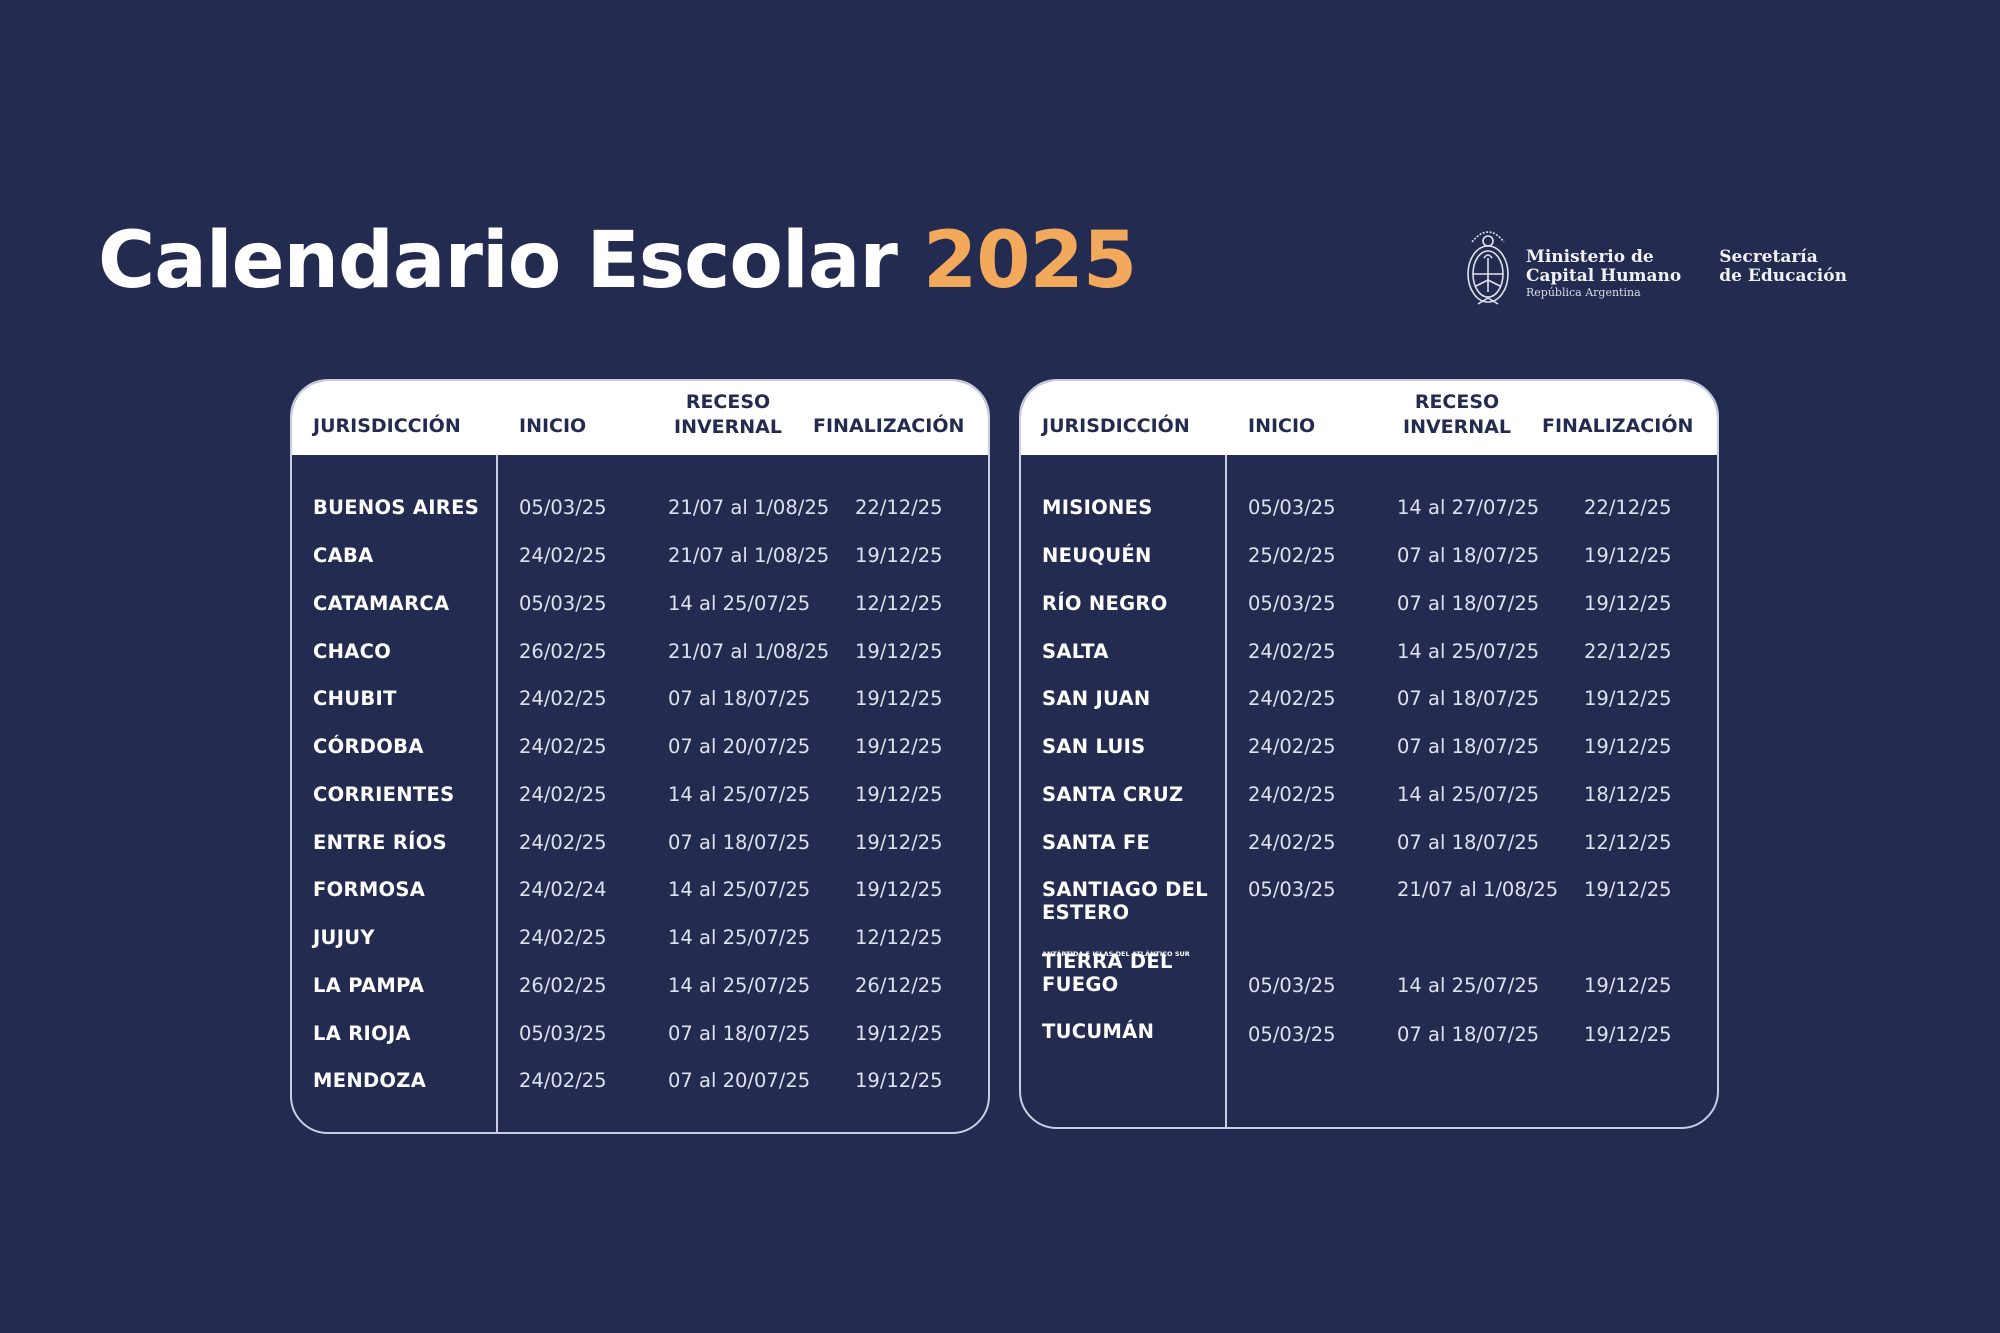 This screenshot has width=2000, height=1333. Describe the element at coordinates (1369, 1040) in the screenshot. I see `table-row: TUCUMÁN 05/03/25 07 al 18/07/25 19/12/25` at that location.